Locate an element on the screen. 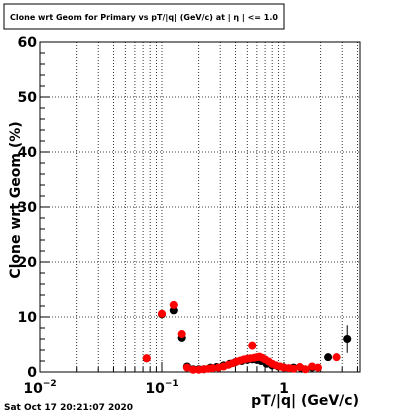  x-axis-label: pT/|q| (GeV/c) is located at coordinates (305, 401).